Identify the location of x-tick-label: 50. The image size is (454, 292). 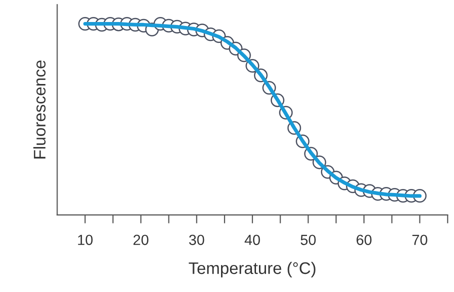
(308, 240).